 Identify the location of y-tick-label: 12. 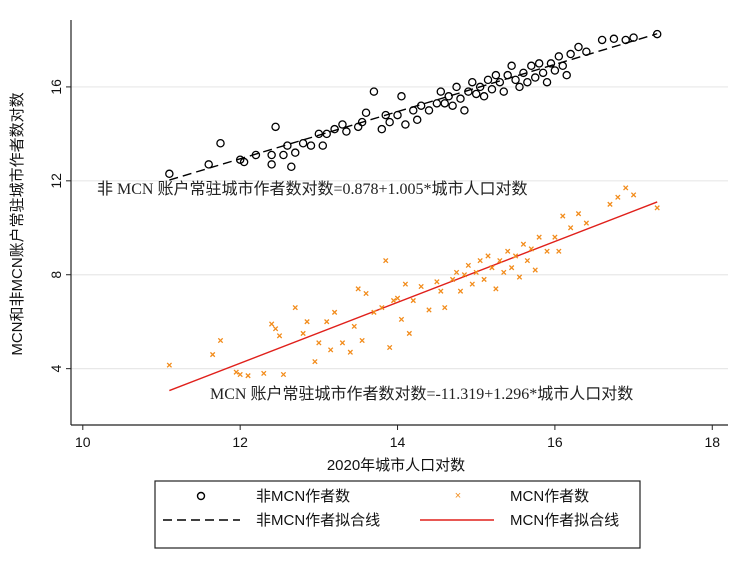
(56, 181).